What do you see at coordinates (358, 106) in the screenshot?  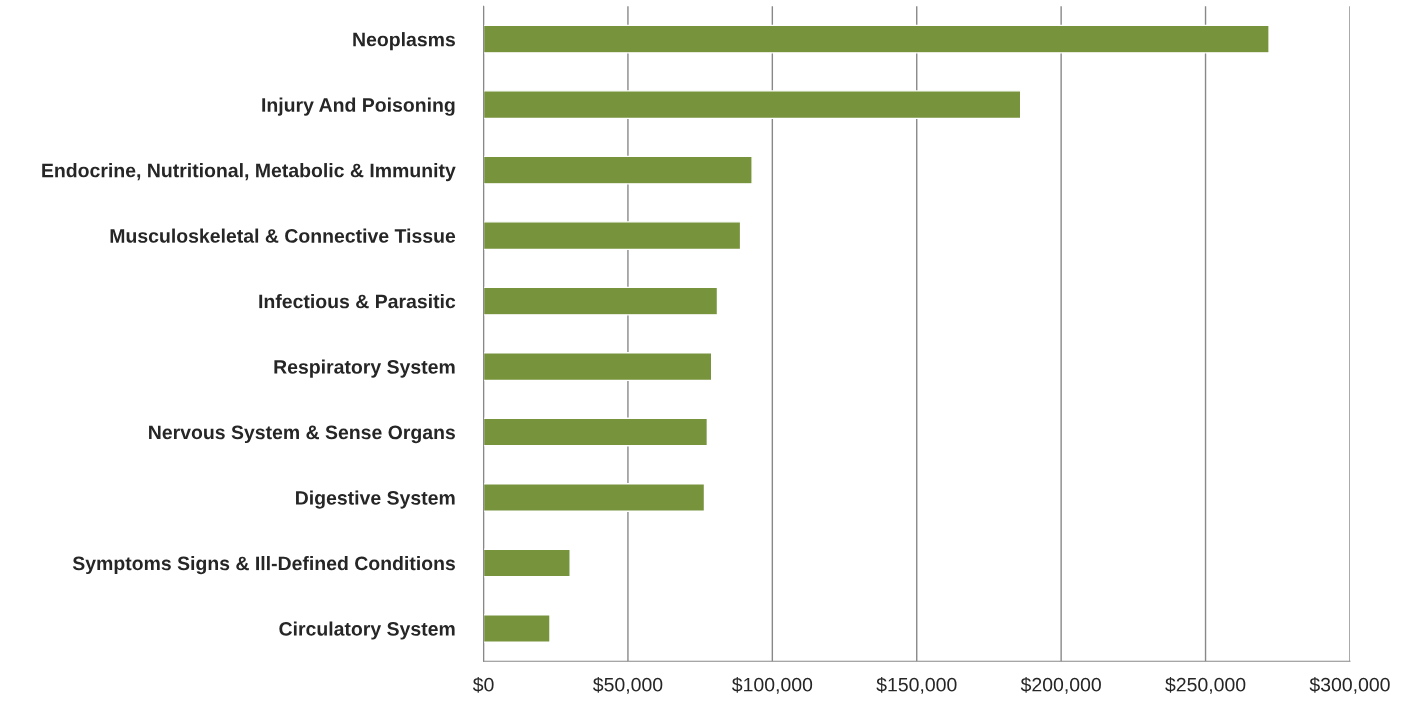 I see `y-tick-label: Injury And Poisoning` at bounding box center [358, 106].